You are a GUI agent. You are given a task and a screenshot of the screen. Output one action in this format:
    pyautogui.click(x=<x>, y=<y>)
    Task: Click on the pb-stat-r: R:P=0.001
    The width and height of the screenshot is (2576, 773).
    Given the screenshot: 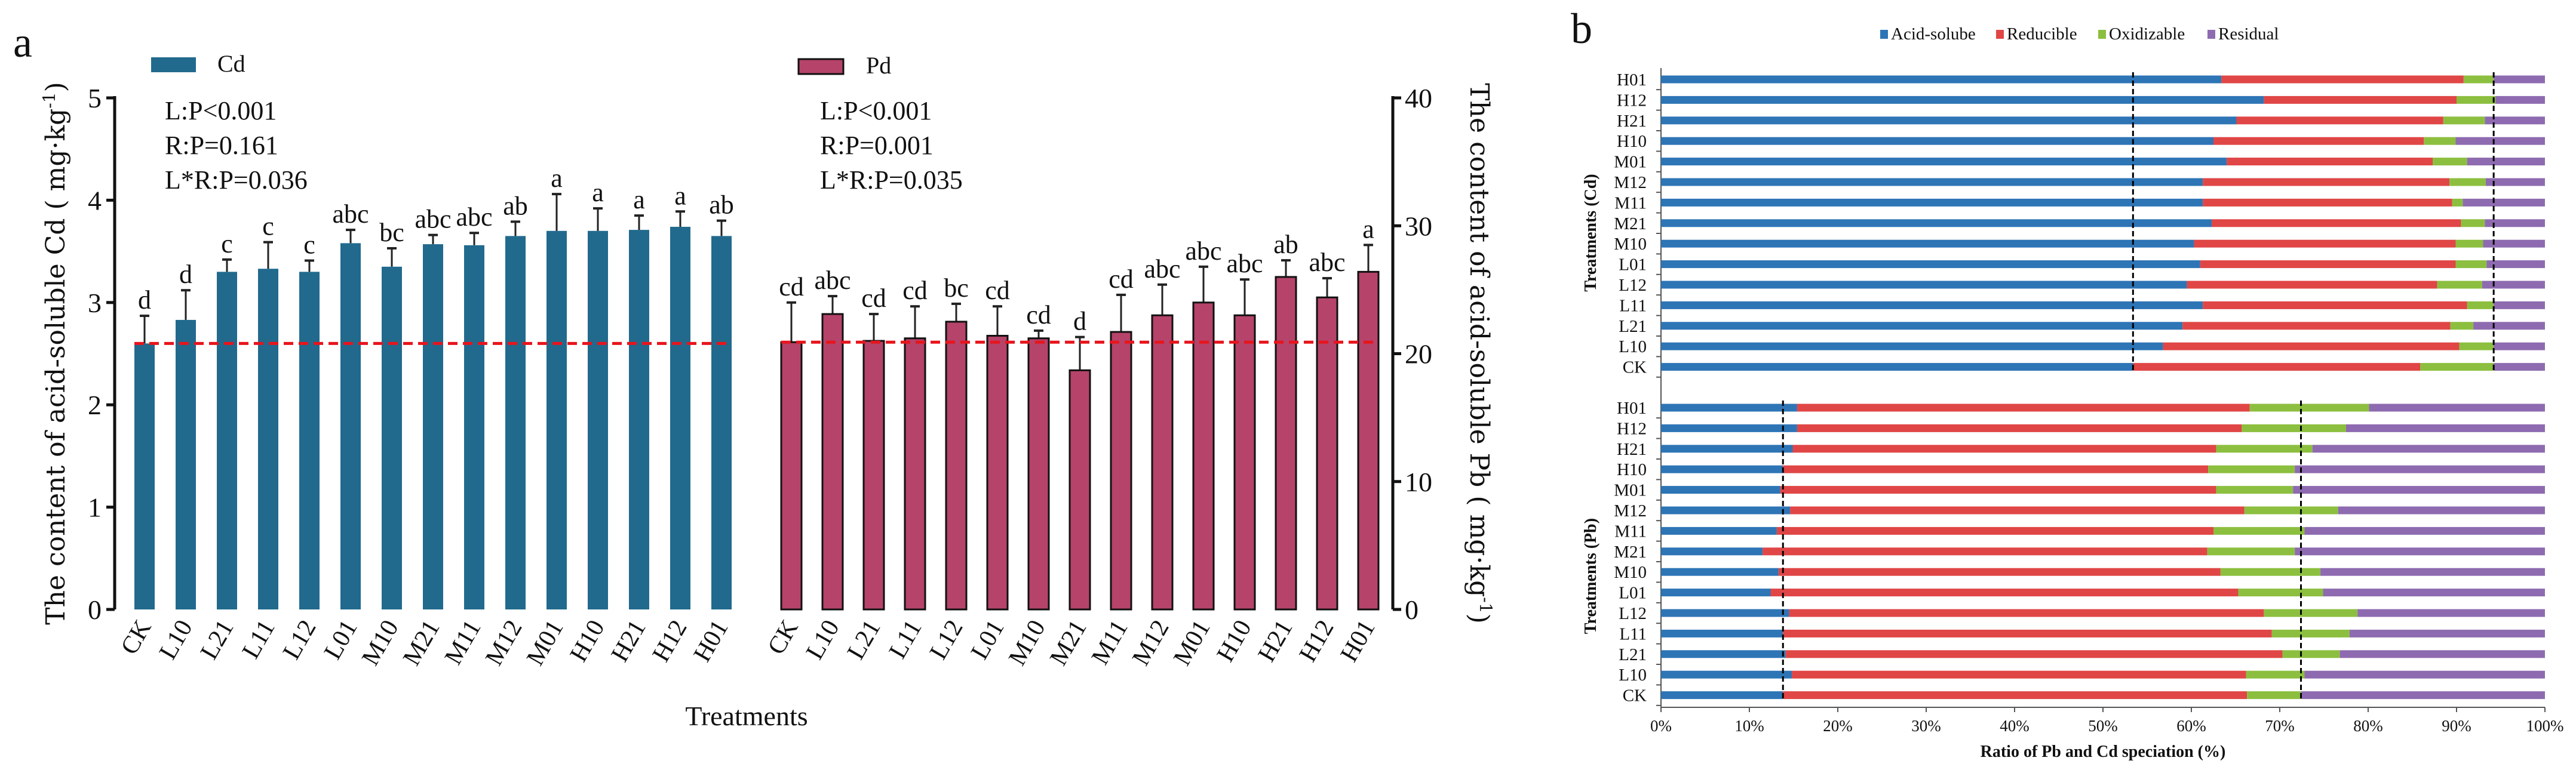 What is the action you would take?
    pyautogui.click(x=877, y=145)
    